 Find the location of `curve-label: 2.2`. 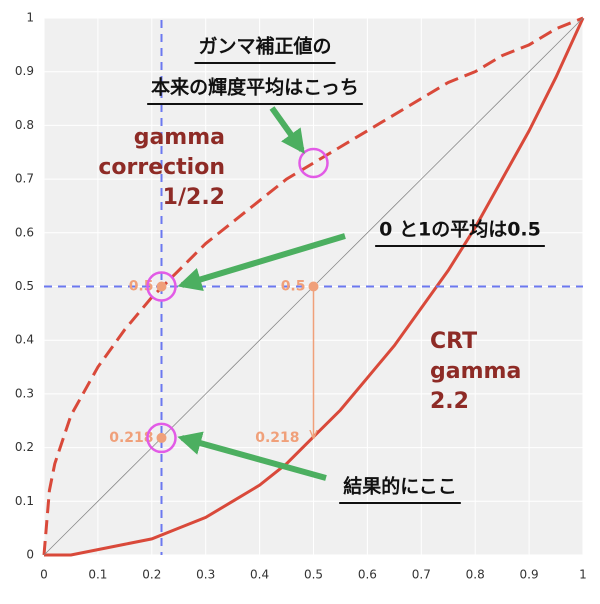

curve-label: 2.2 is located at coordinates (449, 401).